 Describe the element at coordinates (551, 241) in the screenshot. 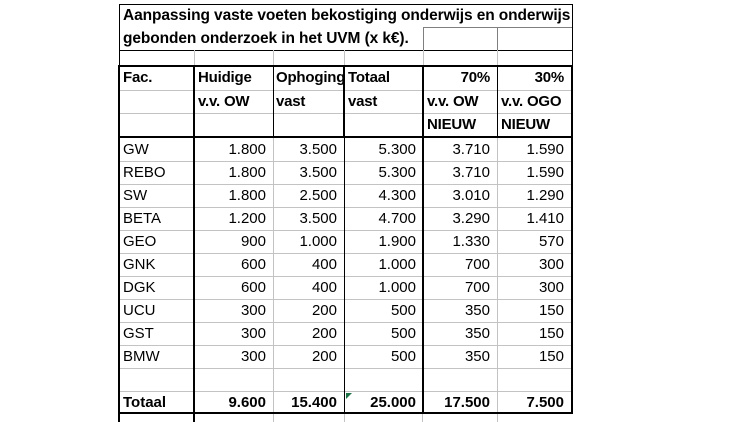

I see `value-cell: 570` at that location.